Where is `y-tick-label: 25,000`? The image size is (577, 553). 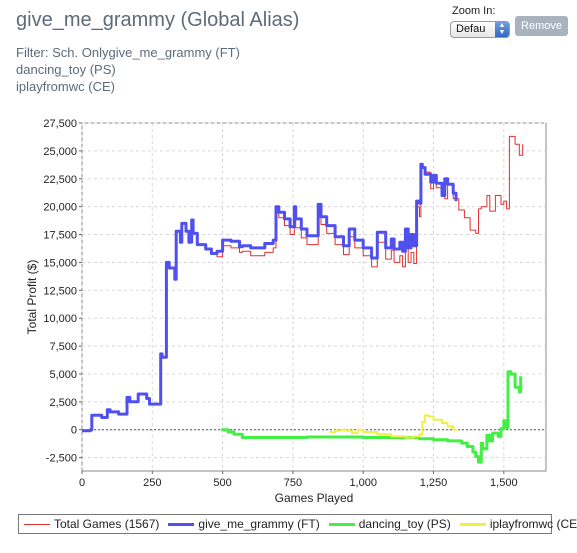
y-tick-label: 25,000 is located at coordinates (60, 152).